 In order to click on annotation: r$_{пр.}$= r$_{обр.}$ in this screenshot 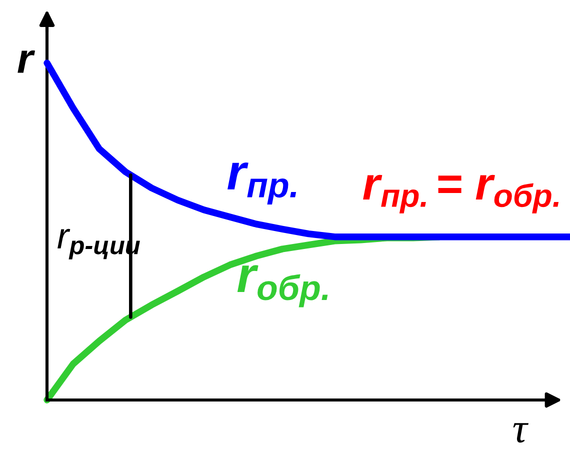, I will do `click(461, 194)`.